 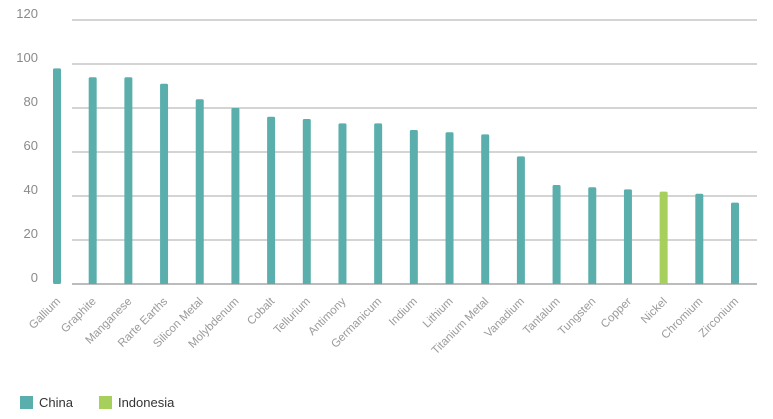 I want to click on legend-label-indonesia: Indonesia, so click(x=146, y=402).